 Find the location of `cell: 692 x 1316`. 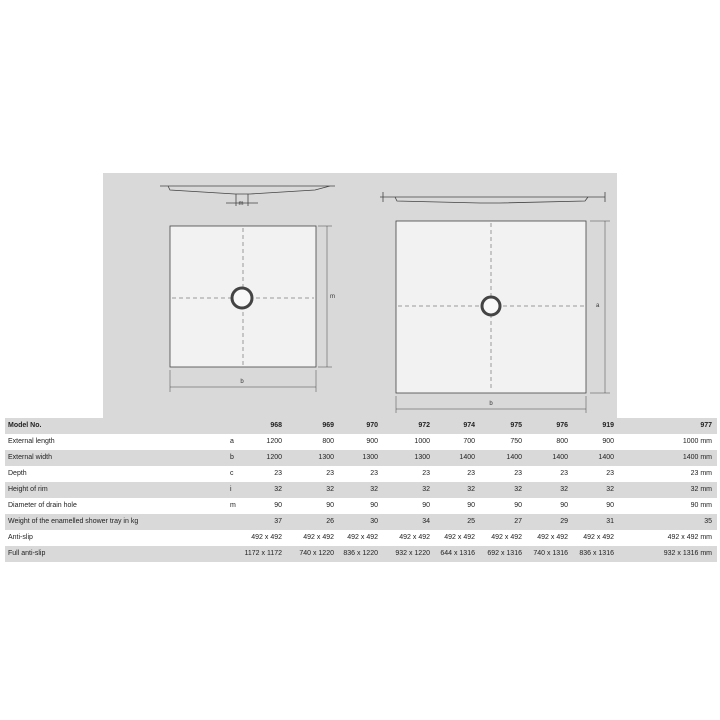

cell: 692 x 1316 is located at coordinates (504, 553).